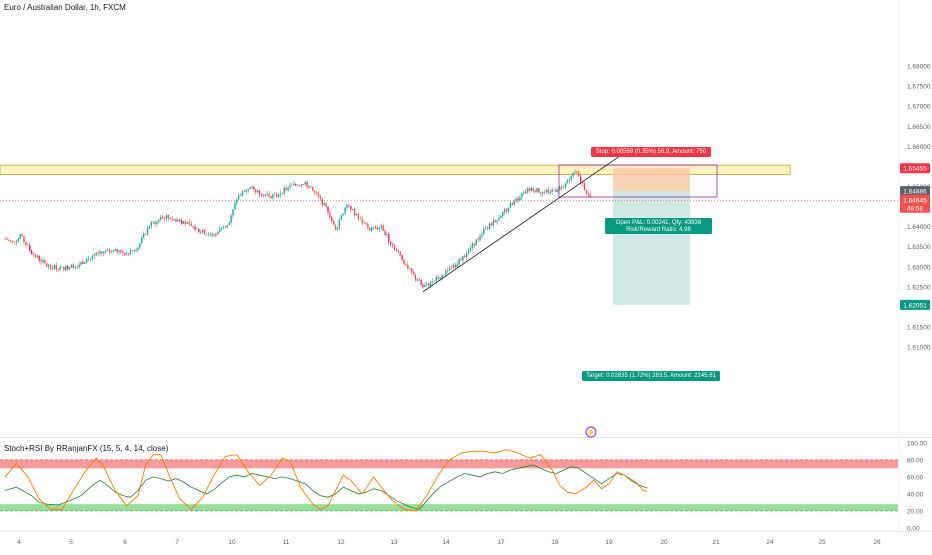 The height and width of the screenshot is (555, 932). What do you see at coordinates (919, 328) in the screenshot?
I see `price-tick-label: 1.61500` at bounding box center [919, 328].